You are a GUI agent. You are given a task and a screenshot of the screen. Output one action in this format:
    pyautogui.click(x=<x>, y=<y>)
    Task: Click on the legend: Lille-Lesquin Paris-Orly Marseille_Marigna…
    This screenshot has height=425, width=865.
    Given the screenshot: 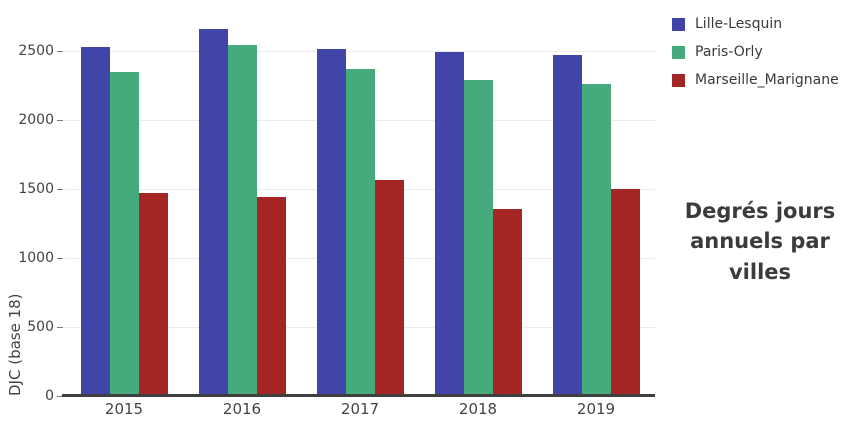 What is the action you would take?
    pyautogui.click(x=755, y=56)
    